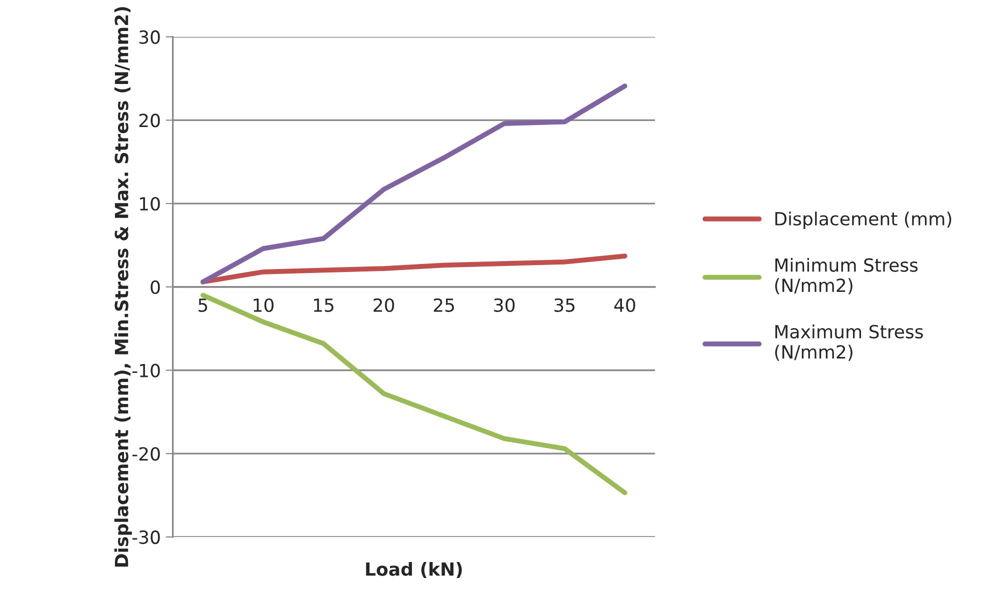 The height and width of the screenshot is (604, 982). I want to click on y-tick-label: 10, so click(150, 204).